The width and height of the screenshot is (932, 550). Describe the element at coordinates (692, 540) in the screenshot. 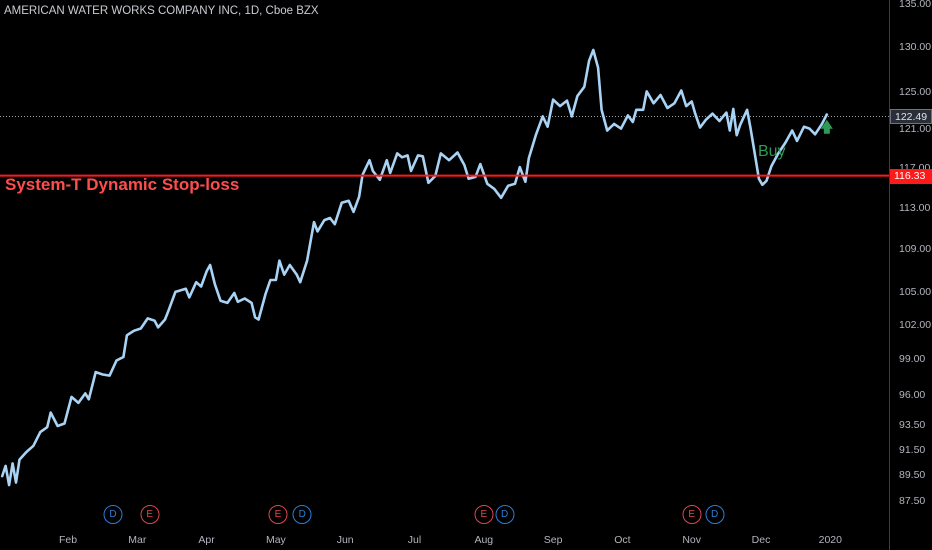

I see `x-tick-label: Nov` at that location.